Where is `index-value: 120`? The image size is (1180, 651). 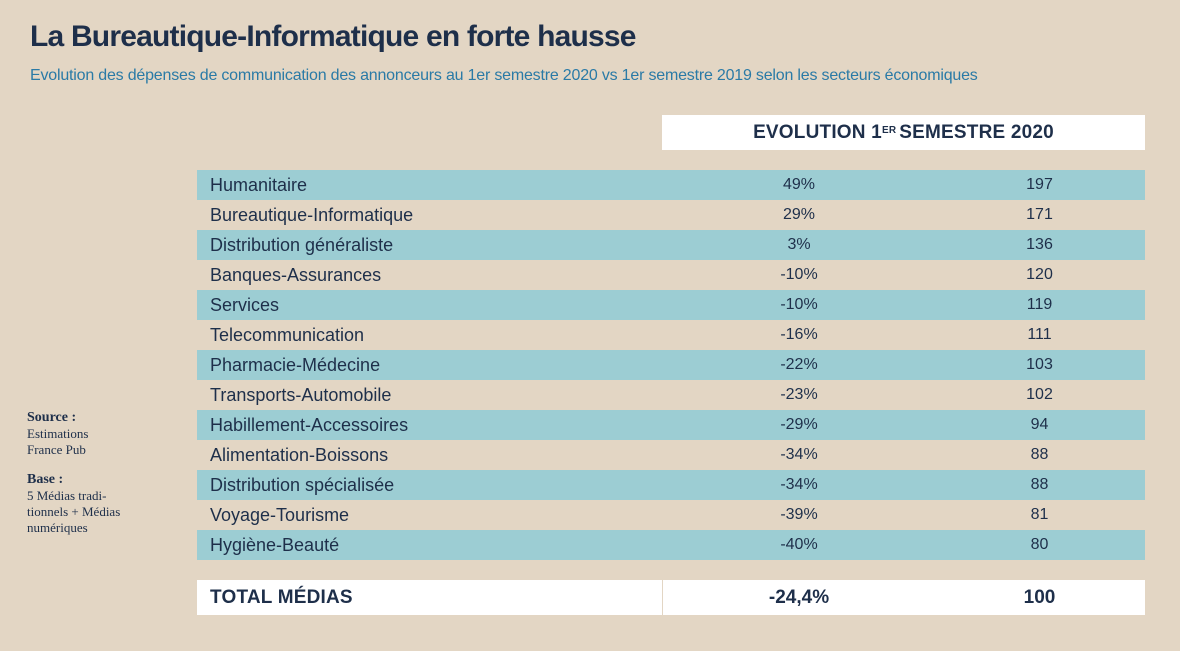
index-value: 120 is located at coordinates (1039, 274).